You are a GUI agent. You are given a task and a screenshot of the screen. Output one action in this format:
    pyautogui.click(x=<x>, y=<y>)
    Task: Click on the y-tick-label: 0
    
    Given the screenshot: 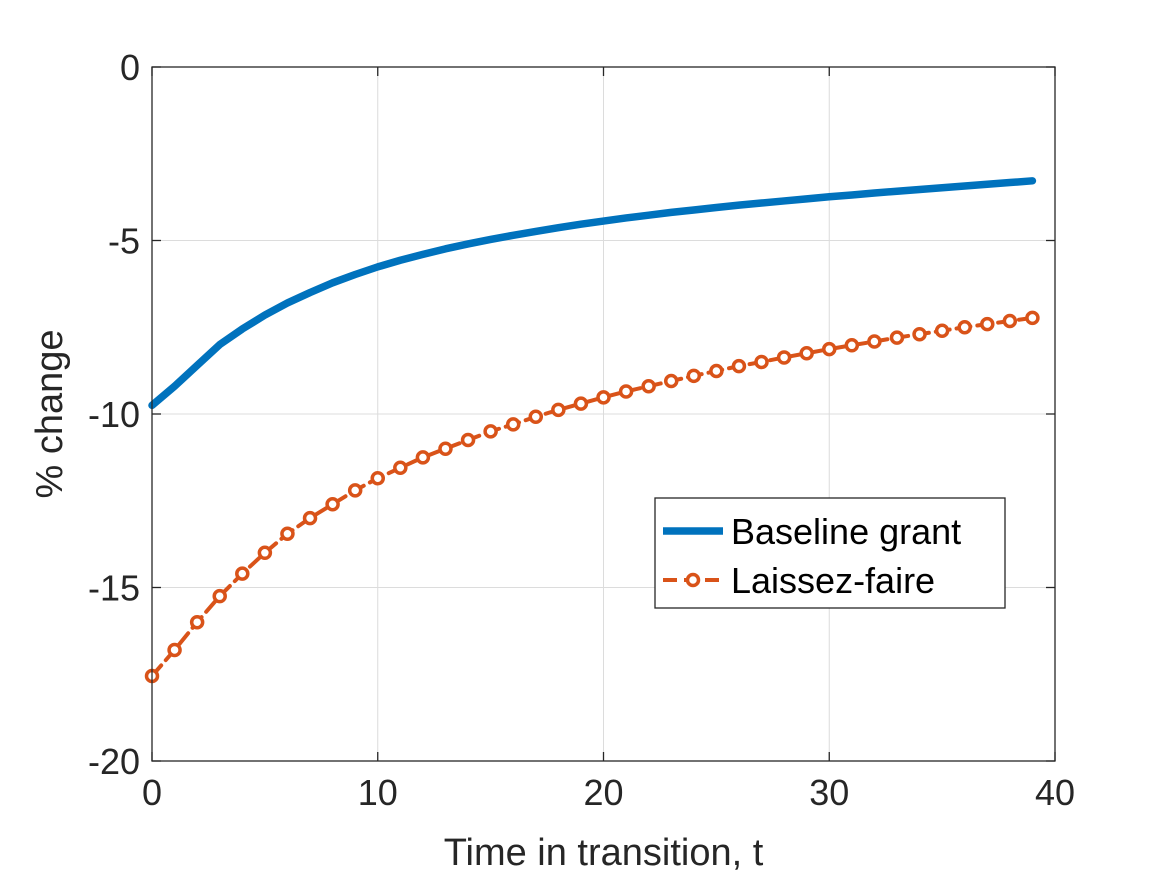 What is the action you would take?
    pyautogui.click(x=130, y=67)
    